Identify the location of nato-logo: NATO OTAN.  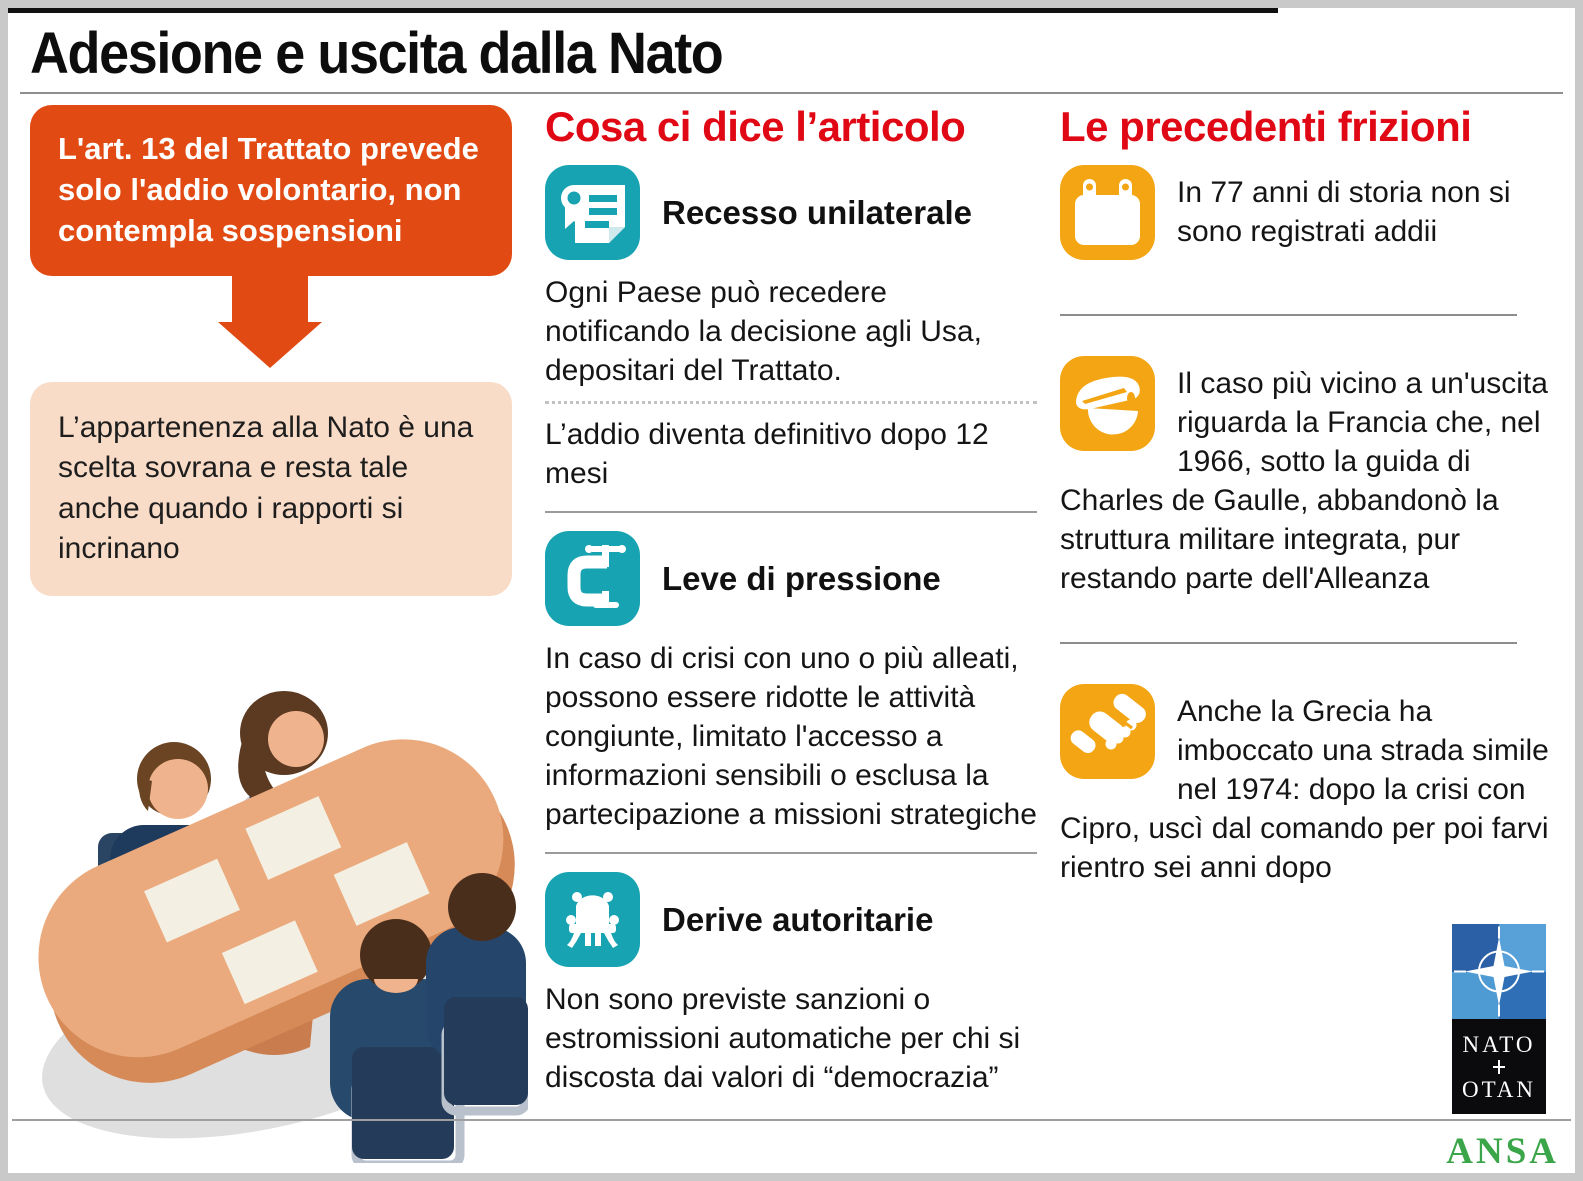
(1499, 1019).